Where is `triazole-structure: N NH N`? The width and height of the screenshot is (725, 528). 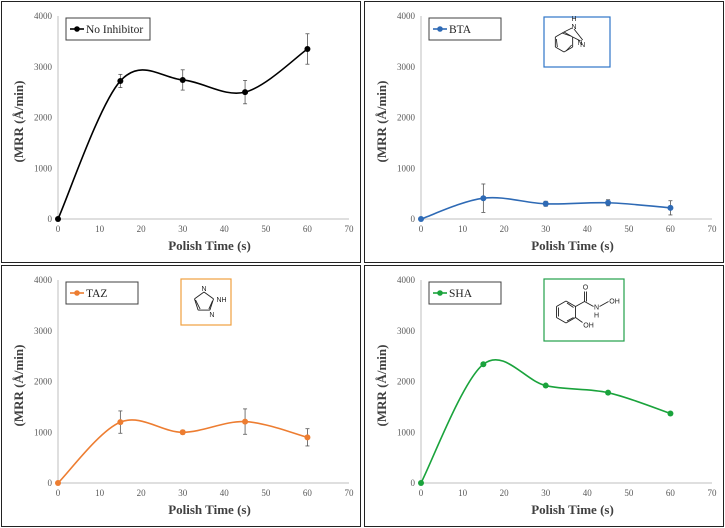
triazole-structure: N NH N is located at coordinates (206, 302).